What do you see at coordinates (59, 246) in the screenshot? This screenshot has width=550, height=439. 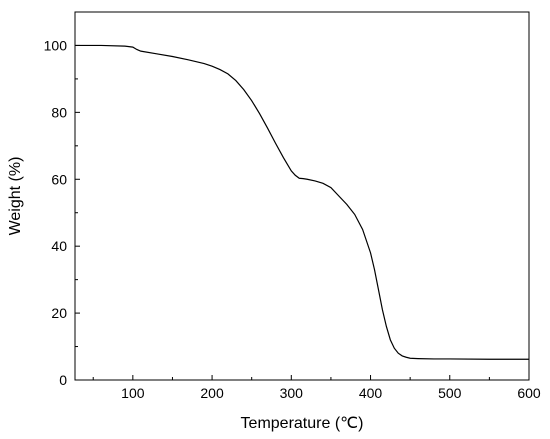 I see `y-tick-label: 40` at bounding box center [59, 246].